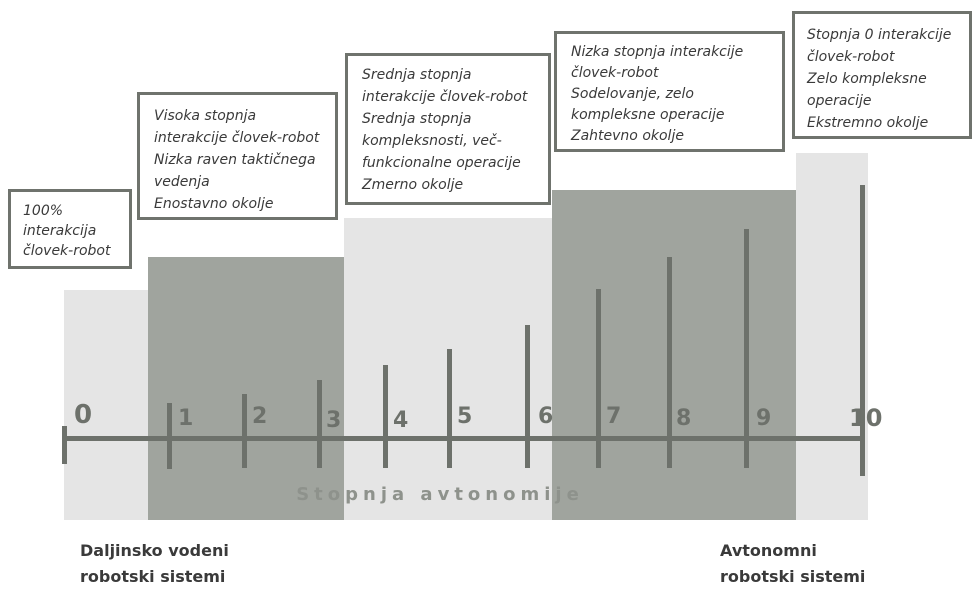 This screenshot has width=974, height=590. I want to click on desc-line: vedenja, so click(182, 182).